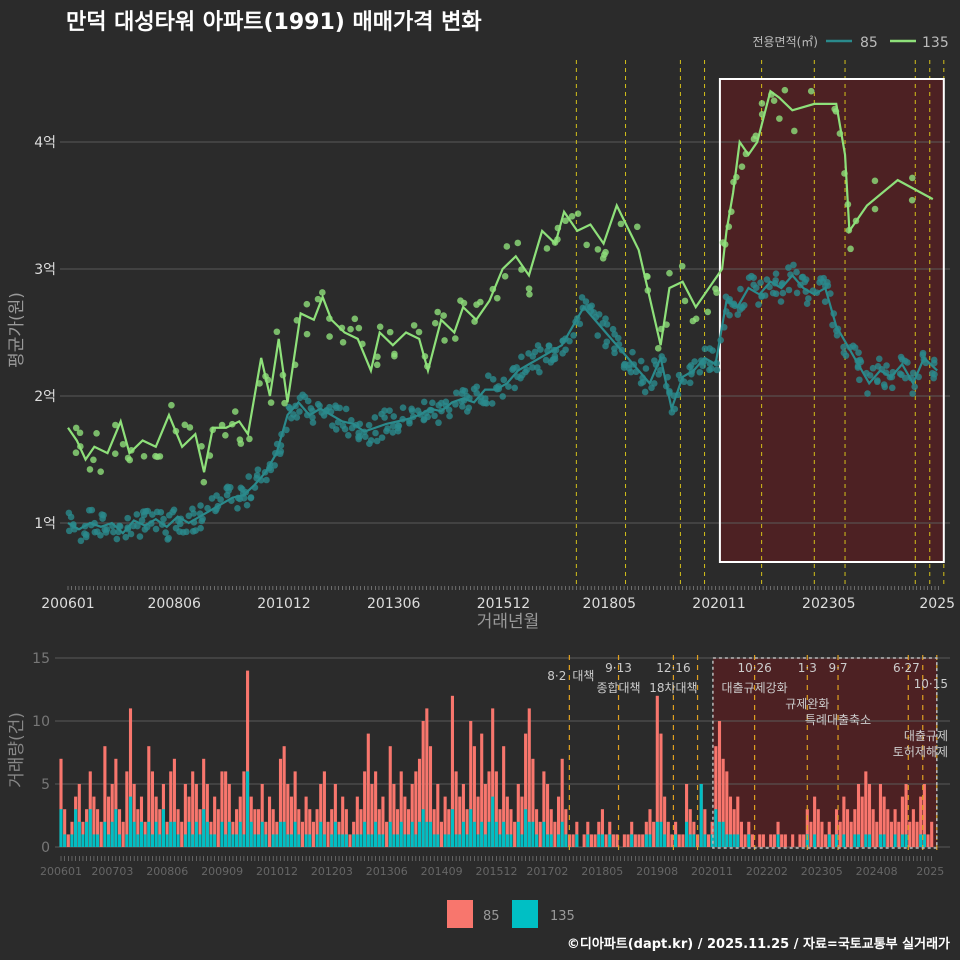 The image size is (960, 960). Describe the element at coordinates (618, 687) in the screenshot. I see `policy-name: 종합대책` at that location.